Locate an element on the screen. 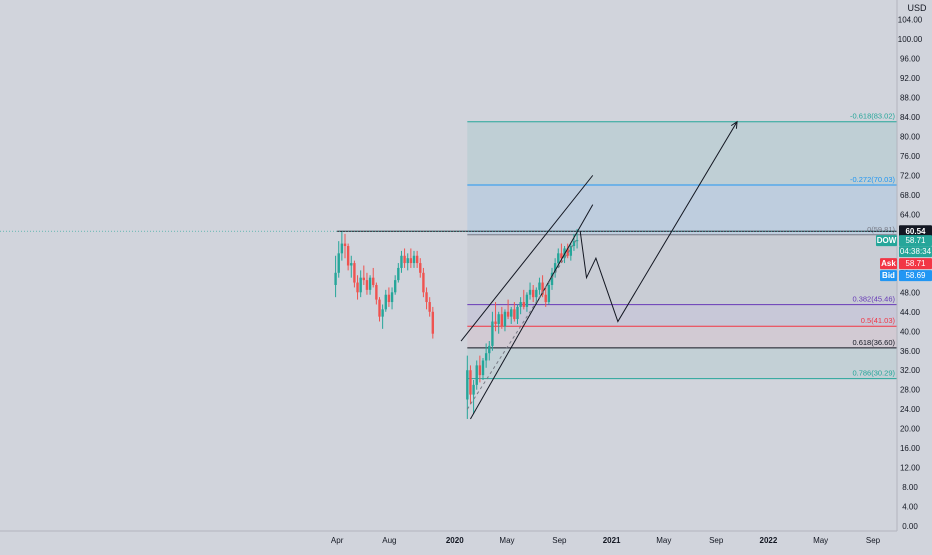 The height and width of the screenshot is (555, 932). y-tick-label: 76.00 is located at coordinates (910, 156).